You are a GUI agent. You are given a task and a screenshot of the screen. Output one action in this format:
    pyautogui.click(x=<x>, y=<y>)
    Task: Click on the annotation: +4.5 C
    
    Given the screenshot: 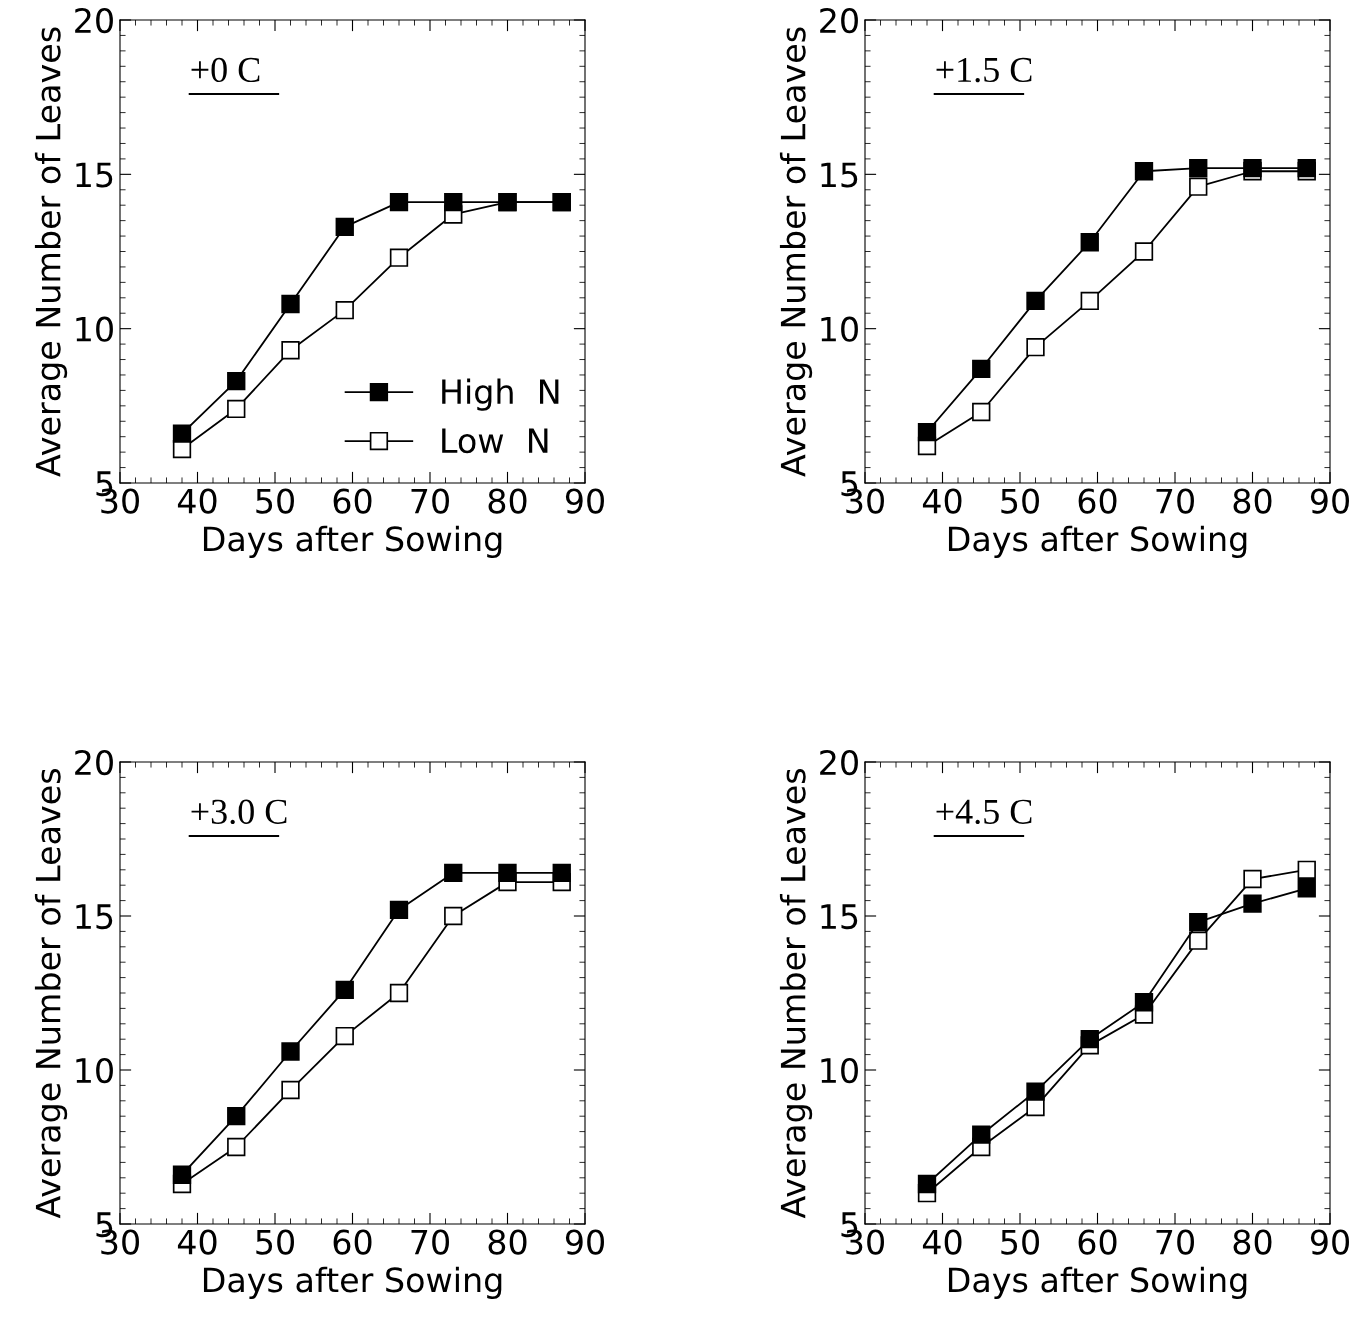 What is the action you would take?
    pyautogui.click(x=984, y=812)
    